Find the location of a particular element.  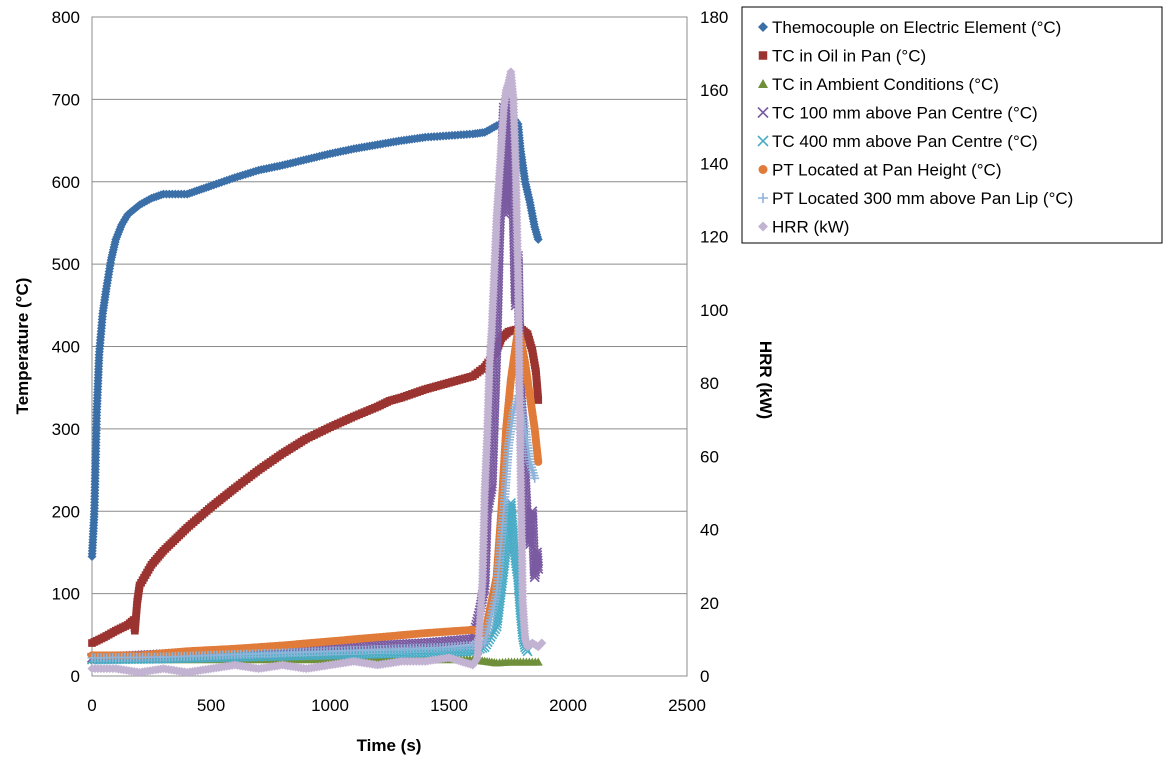

y-tick-label: 700 is located at coordinates (66, 99).